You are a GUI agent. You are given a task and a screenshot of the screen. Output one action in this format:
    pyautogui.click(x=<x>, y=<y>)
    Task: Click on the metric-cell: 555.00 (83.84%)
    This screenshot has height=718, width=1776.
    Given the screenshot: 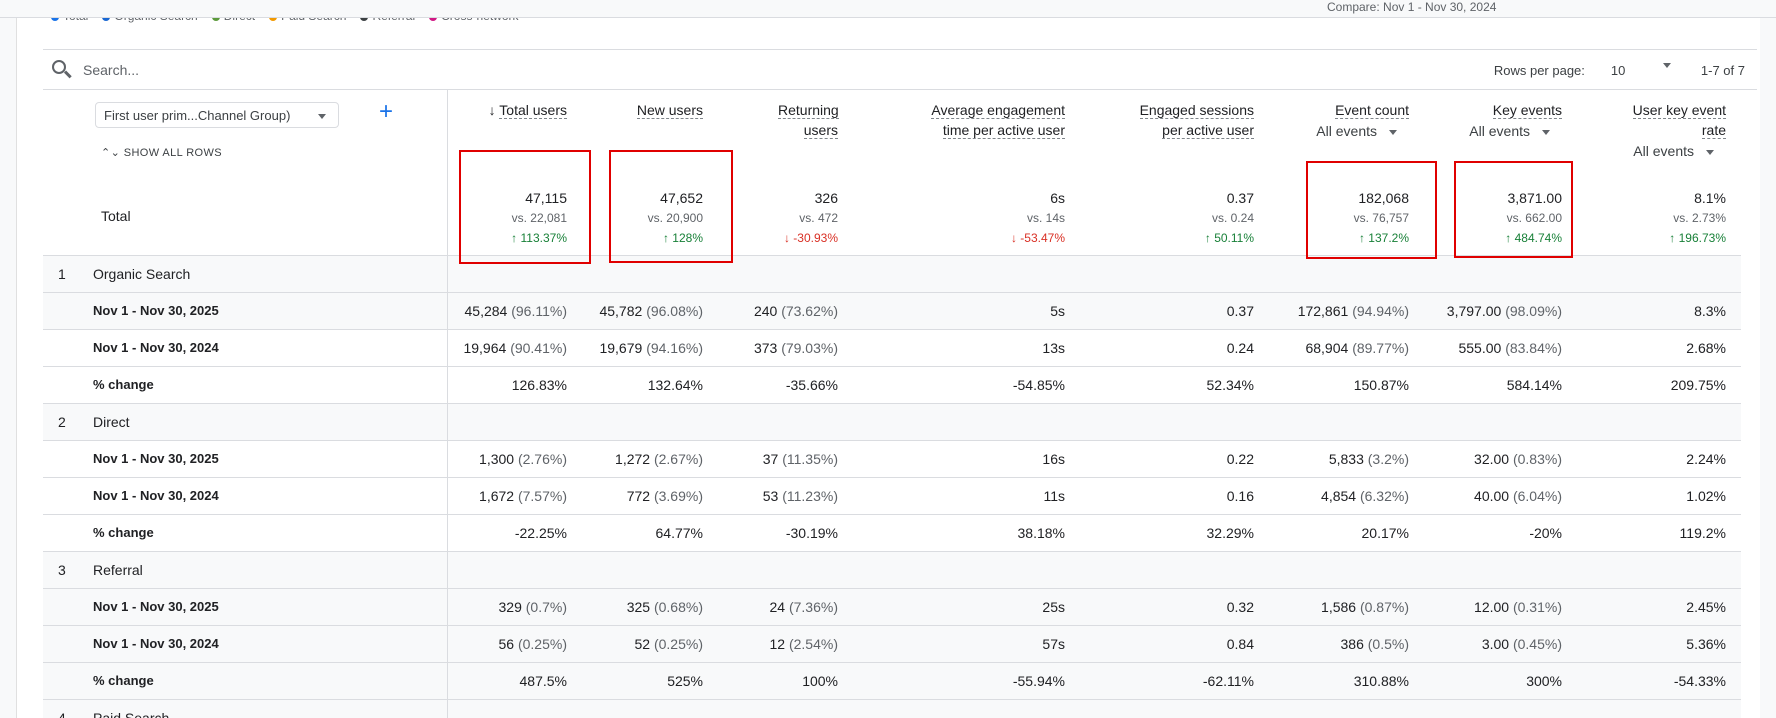 What is the action you would take?
    pyautogui.click(x=1485, y=347)
    